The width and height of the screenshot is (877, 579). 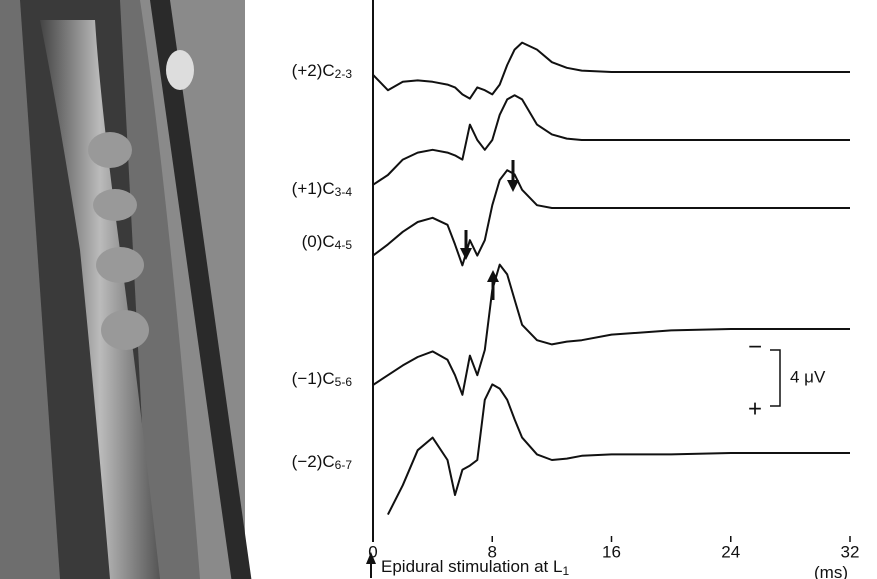 I want to click on trace-label: (−2)C6-7, so click(x=322, y=462).